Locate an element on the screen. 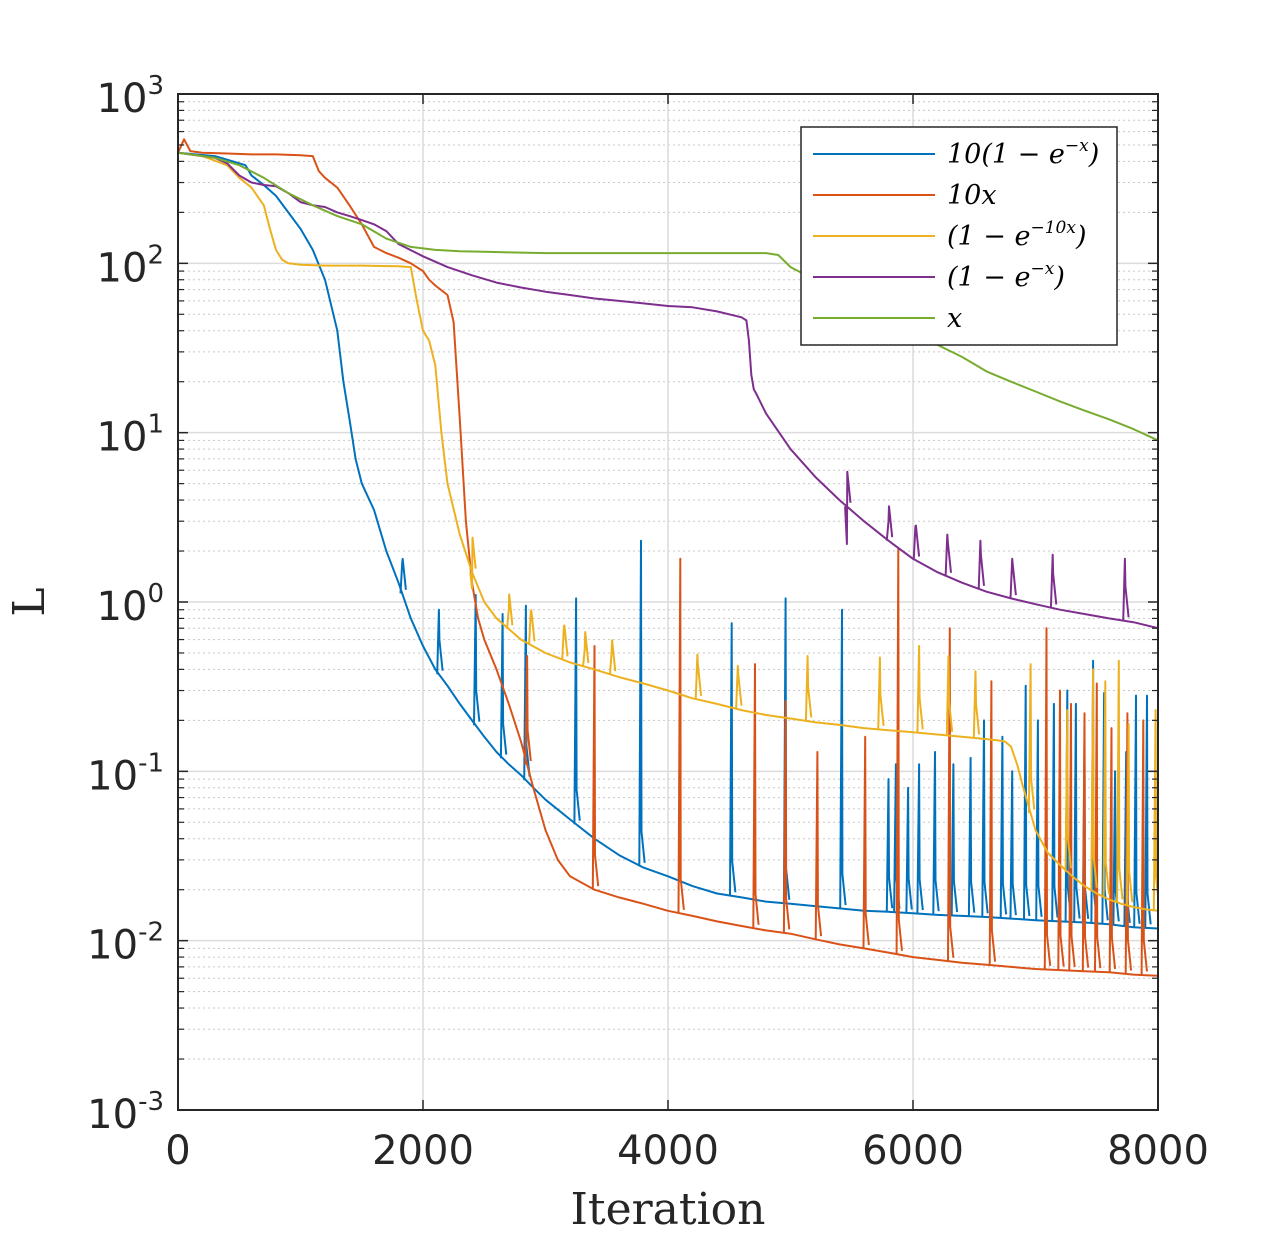 Image resolution: width=1281 pixels, height=1250 pixels. y-tick-exponent: 0 is located at coordinates (155, 594).